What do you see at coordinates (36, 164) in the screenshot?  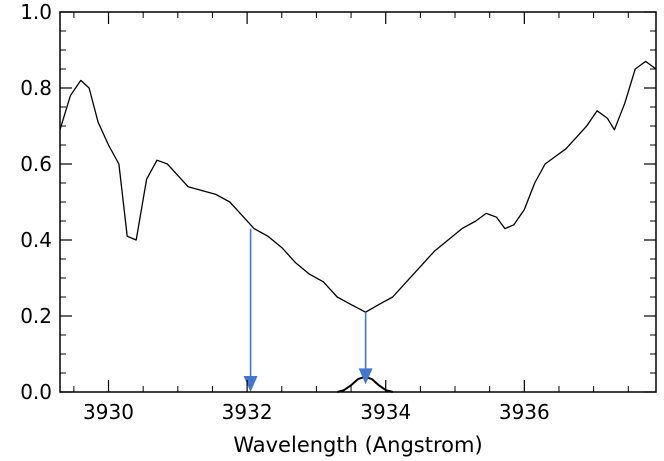 I see `y-tick-label: 0.6` at bounding box center [36, 164].